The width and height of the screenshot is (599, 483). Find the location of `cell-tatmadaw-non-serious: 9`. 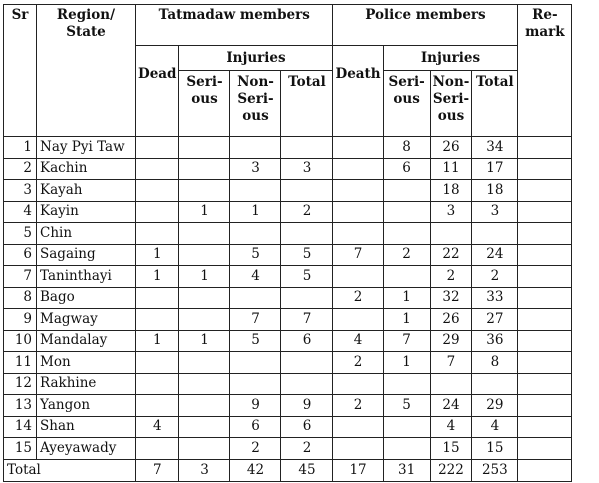

cell-tatmadaw-non-serious: 9 is located at coordinates (255, 405).